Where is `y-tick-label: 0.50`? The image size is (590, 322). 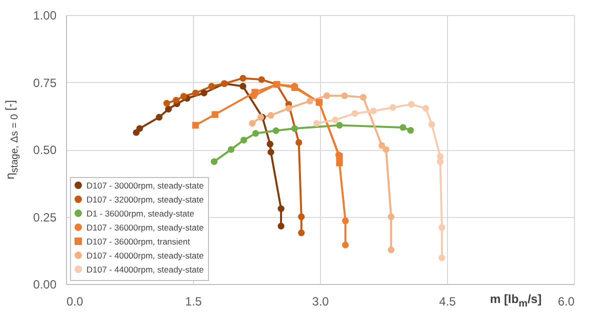 y-tick-label: 0.50 is located at coordinates (45, 150).